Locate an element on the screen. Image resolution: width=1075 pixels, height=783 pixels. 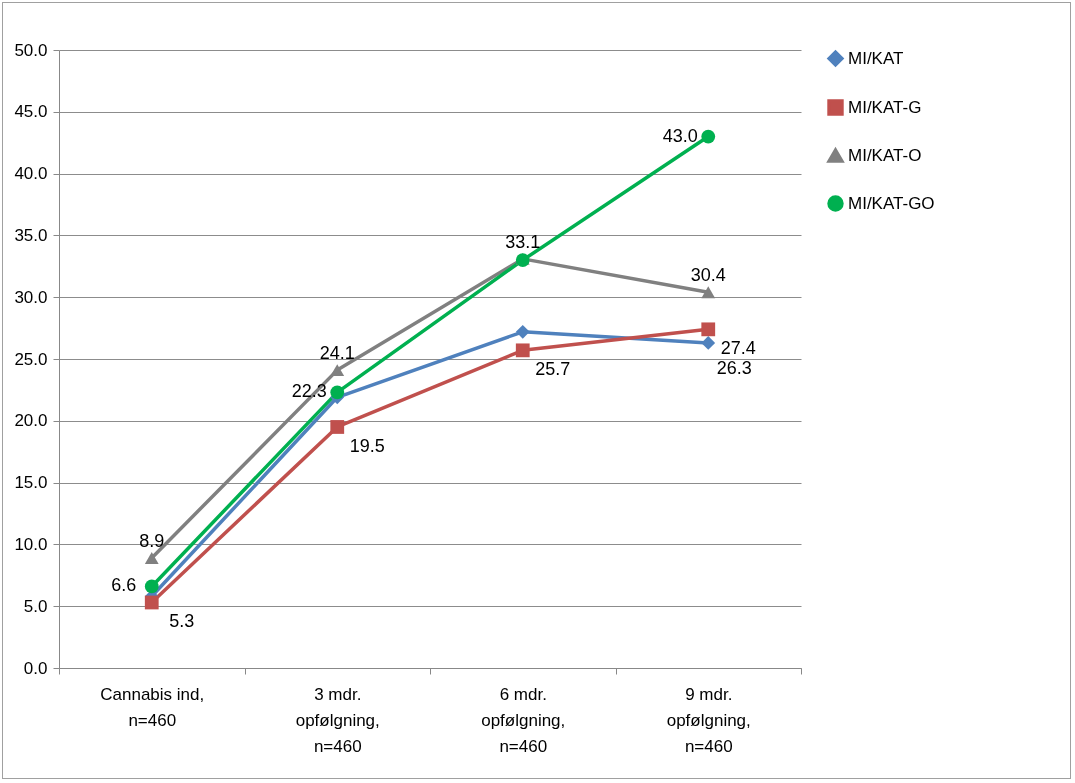
data-label: 8.9 is located at coordinates (152, 541).